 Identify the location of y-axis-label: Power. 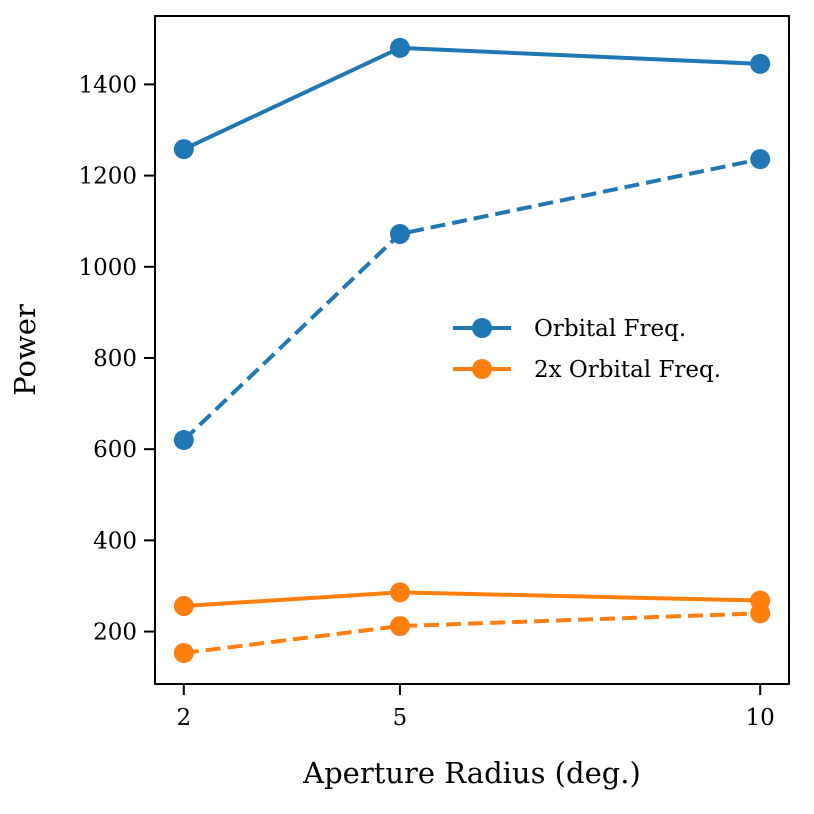
(25, 350).